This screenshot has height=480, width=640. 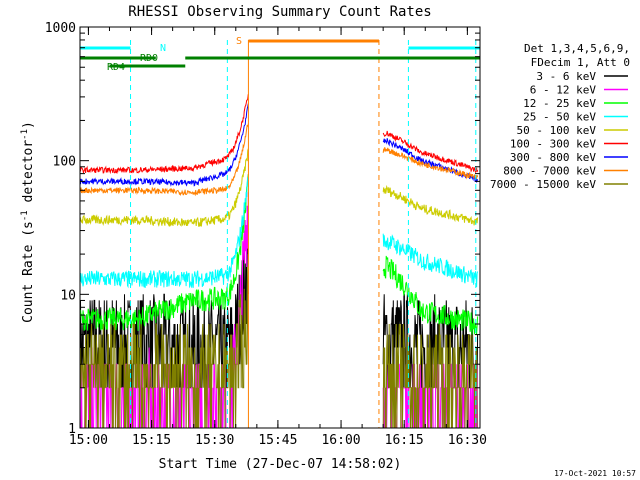 What do you see at coordinates (277, 440) in the screenshot?
I see `x-tick-label-4: 15:45` at bounding box center [277, 440].